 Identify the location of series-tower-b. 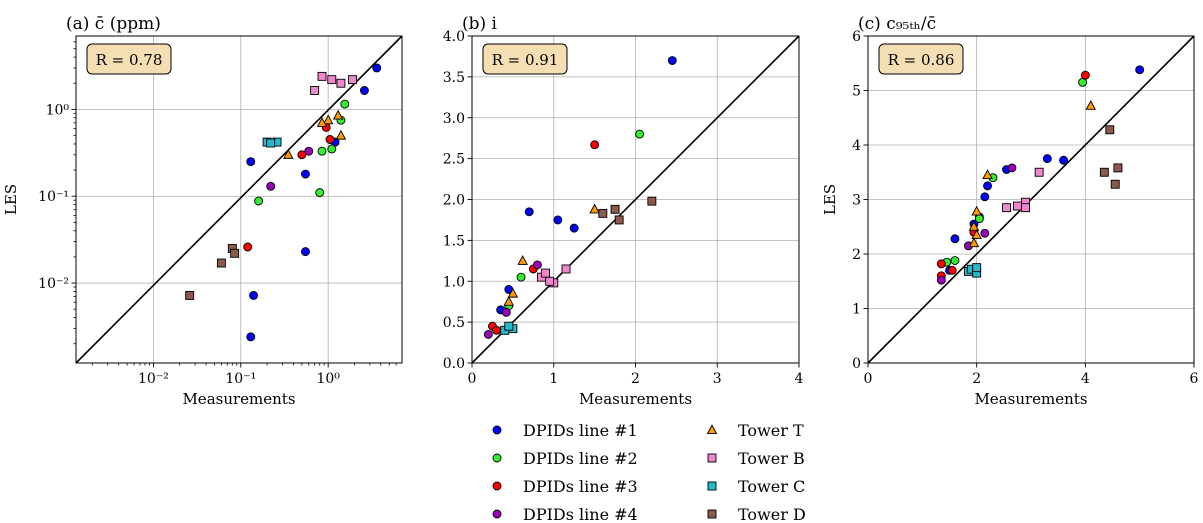
(554, 276).